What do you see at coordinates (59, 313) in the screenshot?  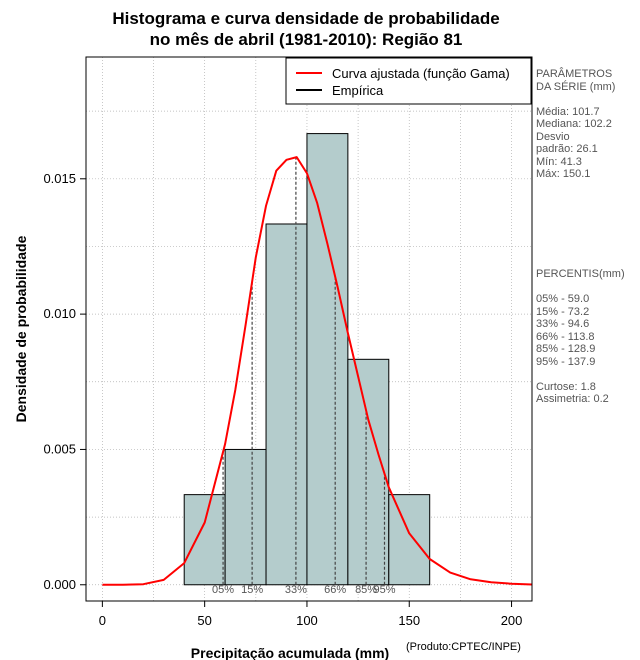 I see `y-tick-label: 0.010` at bounding box center [59, 313].